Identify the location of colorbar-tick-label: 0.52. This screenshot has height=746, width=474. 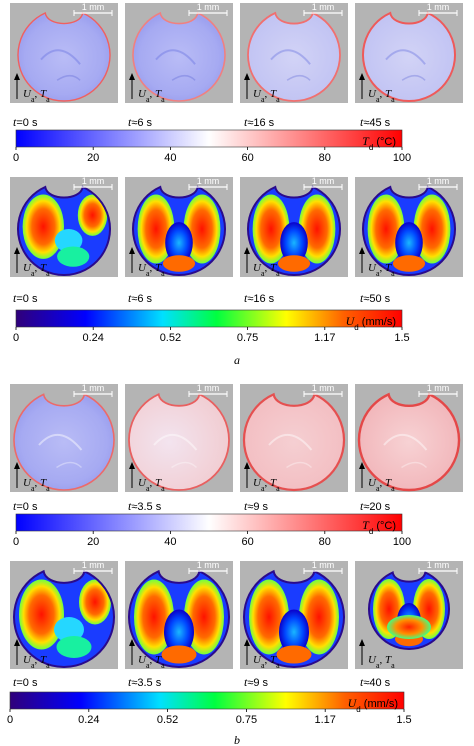
(167, 720).